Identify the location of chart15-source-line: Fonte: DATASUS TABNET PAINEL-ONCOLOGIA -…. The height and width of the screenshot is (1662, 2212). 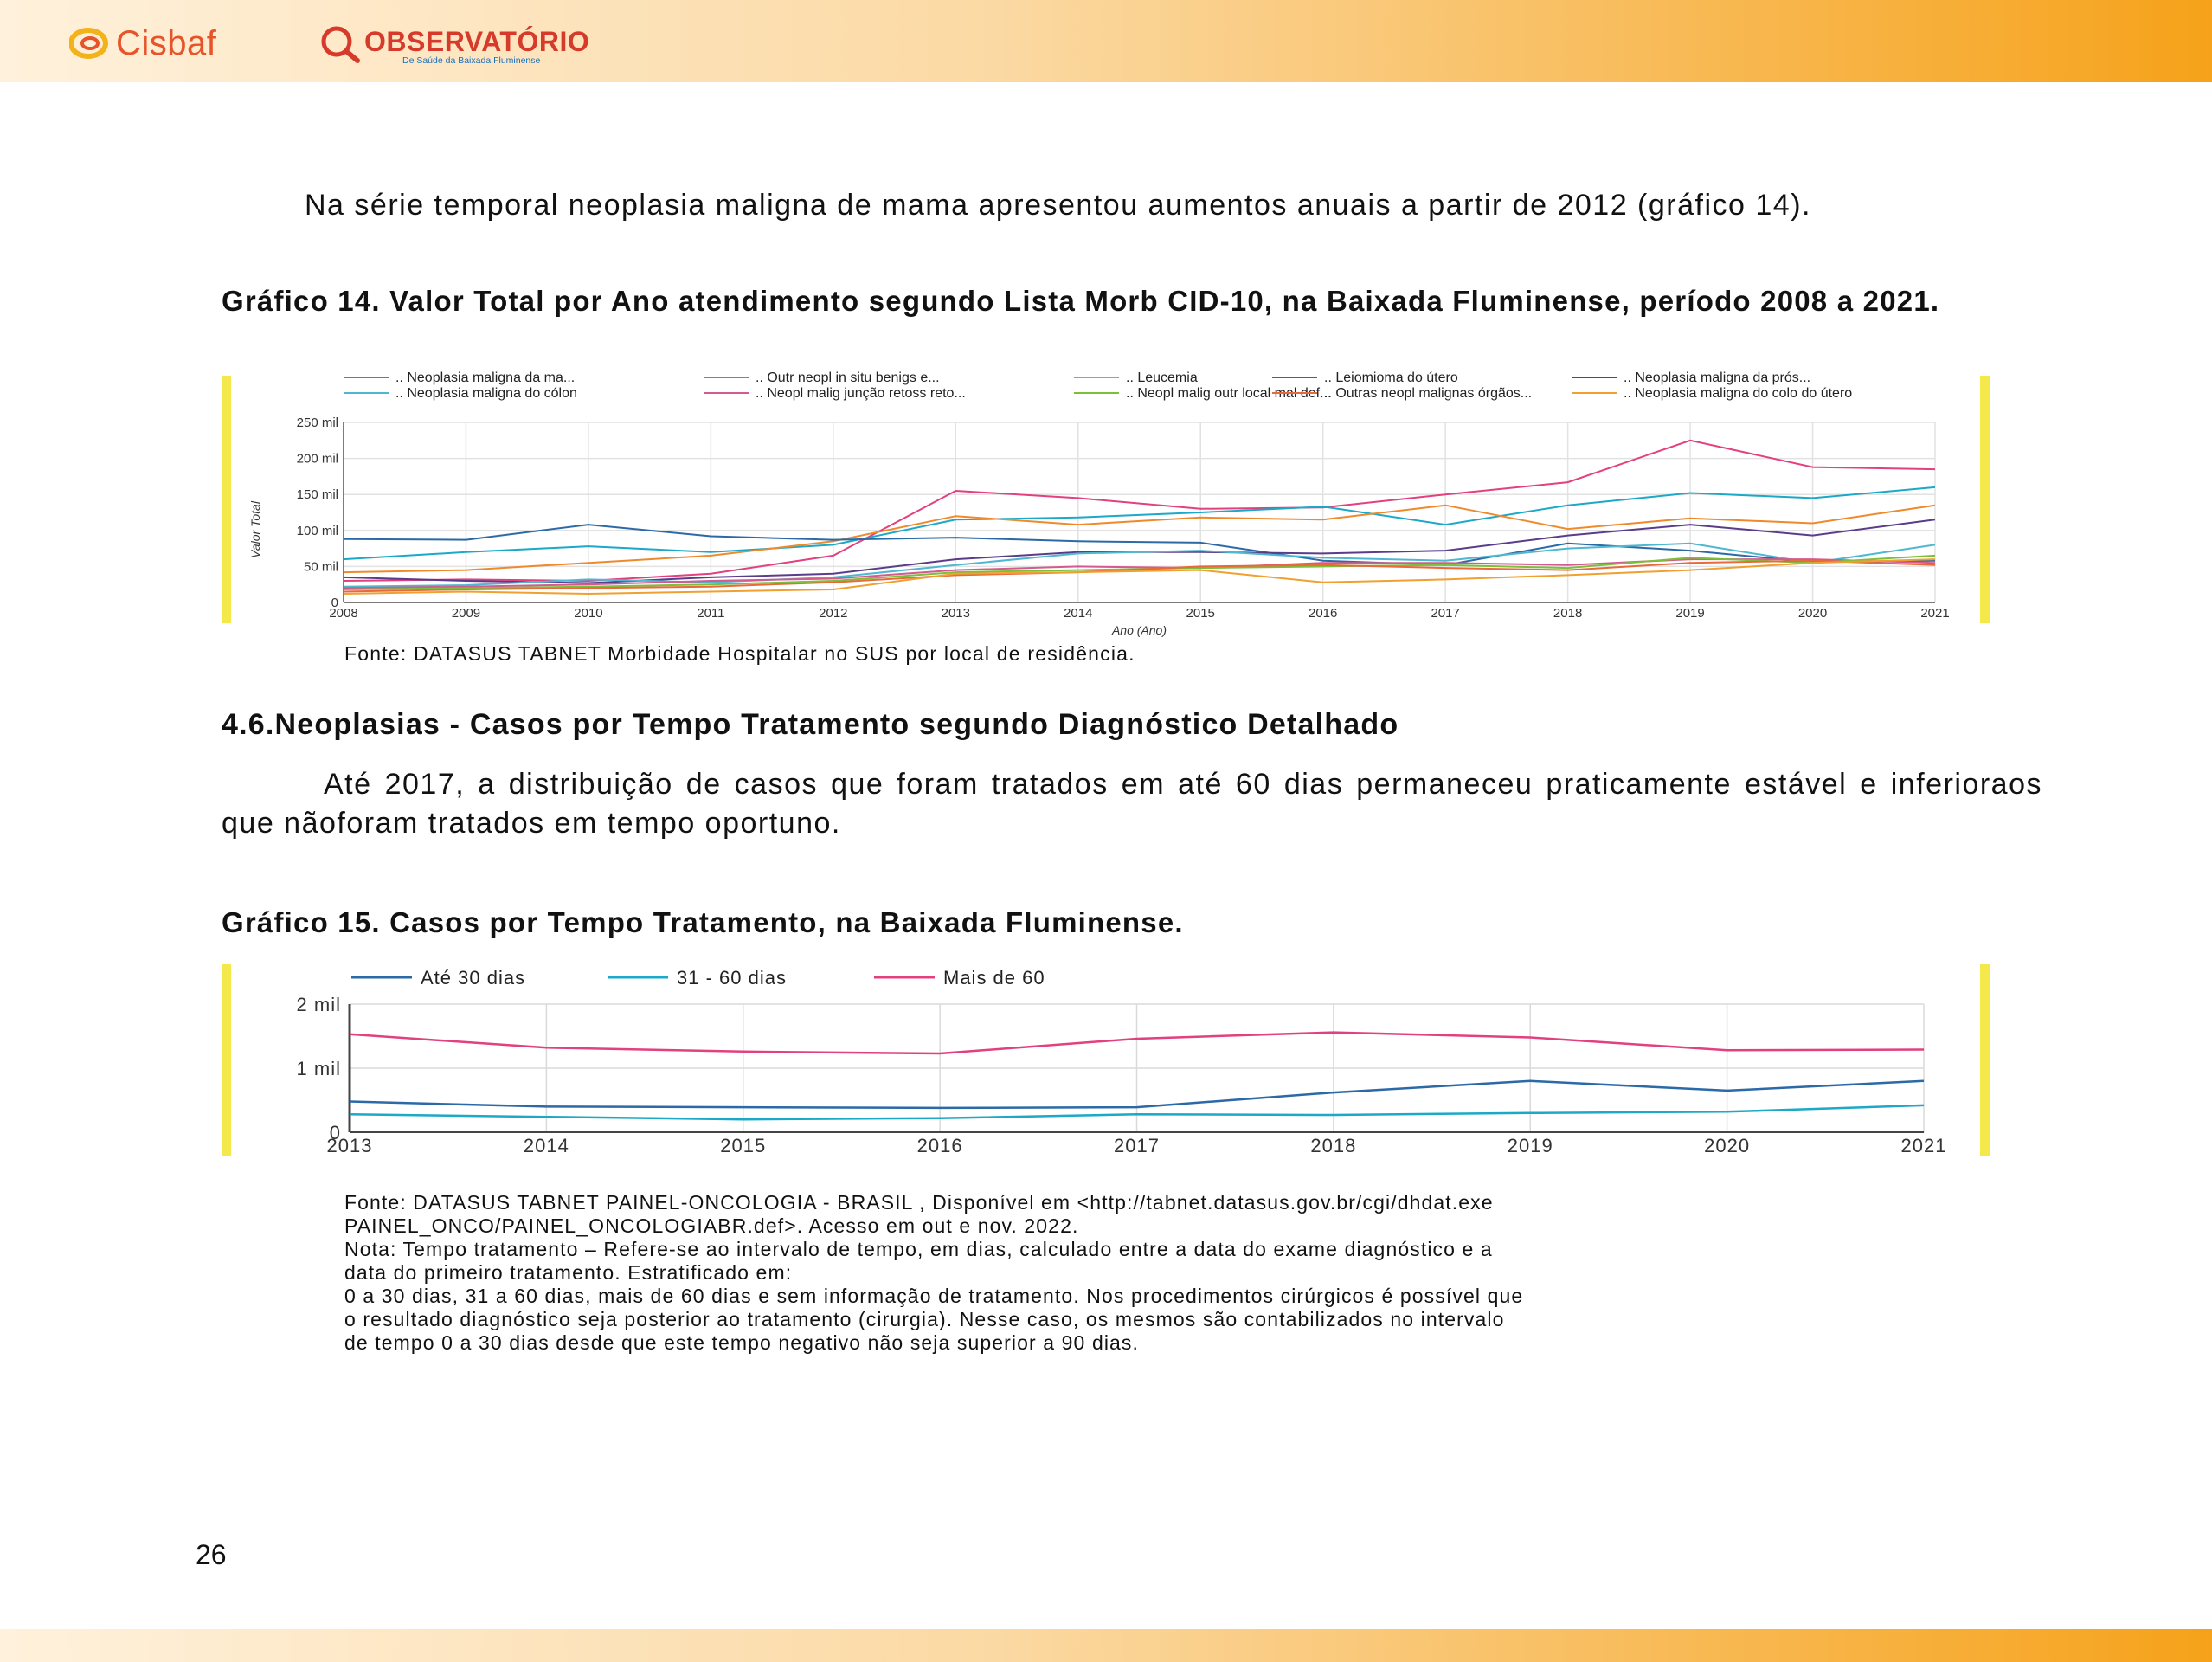
(919, 1202).